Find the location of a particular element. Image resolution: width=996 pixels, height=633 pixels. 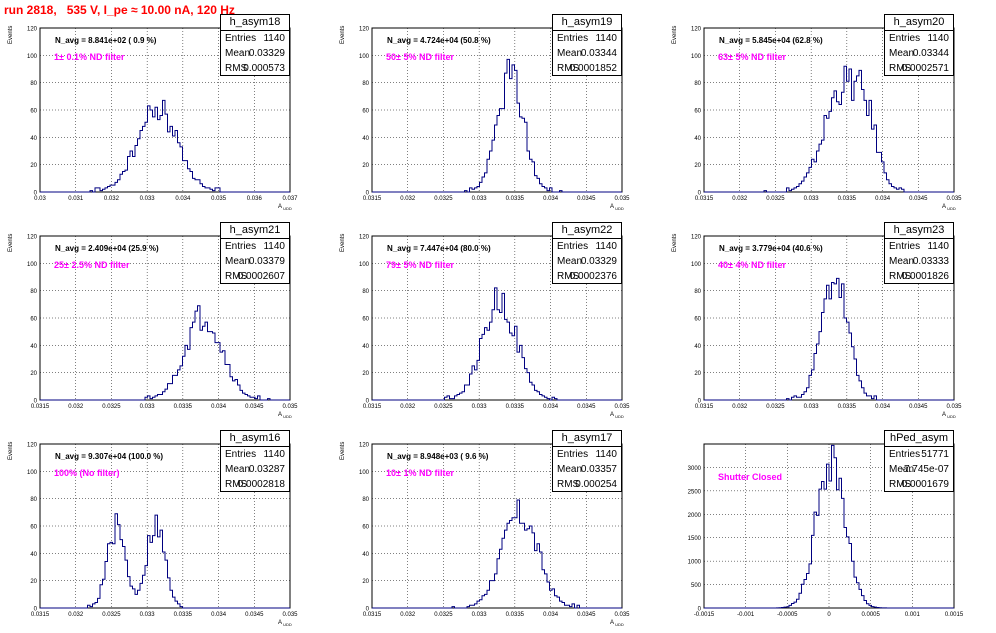

stats-value: 0.000573 is located at coordinates (264, 68).